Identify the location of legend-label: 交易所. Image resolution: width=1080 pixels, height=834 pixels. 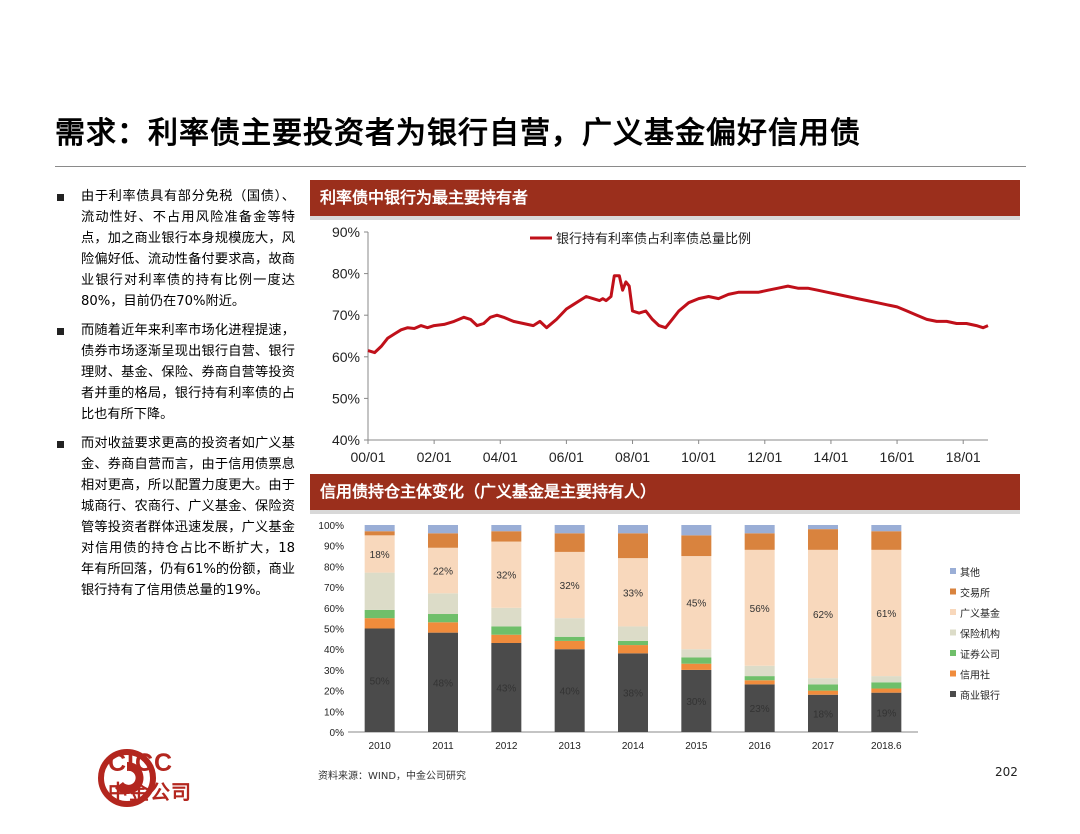
(975, 593).